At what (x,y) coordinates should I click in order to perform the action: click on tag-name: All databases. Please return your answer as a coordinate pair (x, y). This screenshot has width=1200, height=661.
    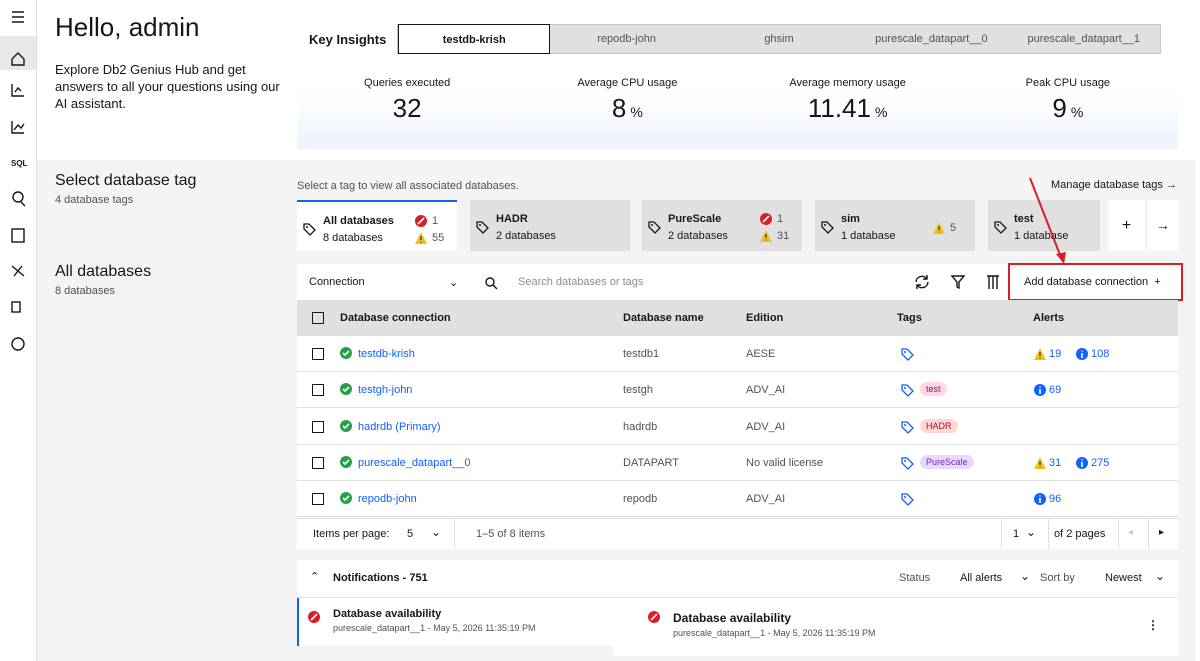
    Looking at the image, I should click on (358, 221).